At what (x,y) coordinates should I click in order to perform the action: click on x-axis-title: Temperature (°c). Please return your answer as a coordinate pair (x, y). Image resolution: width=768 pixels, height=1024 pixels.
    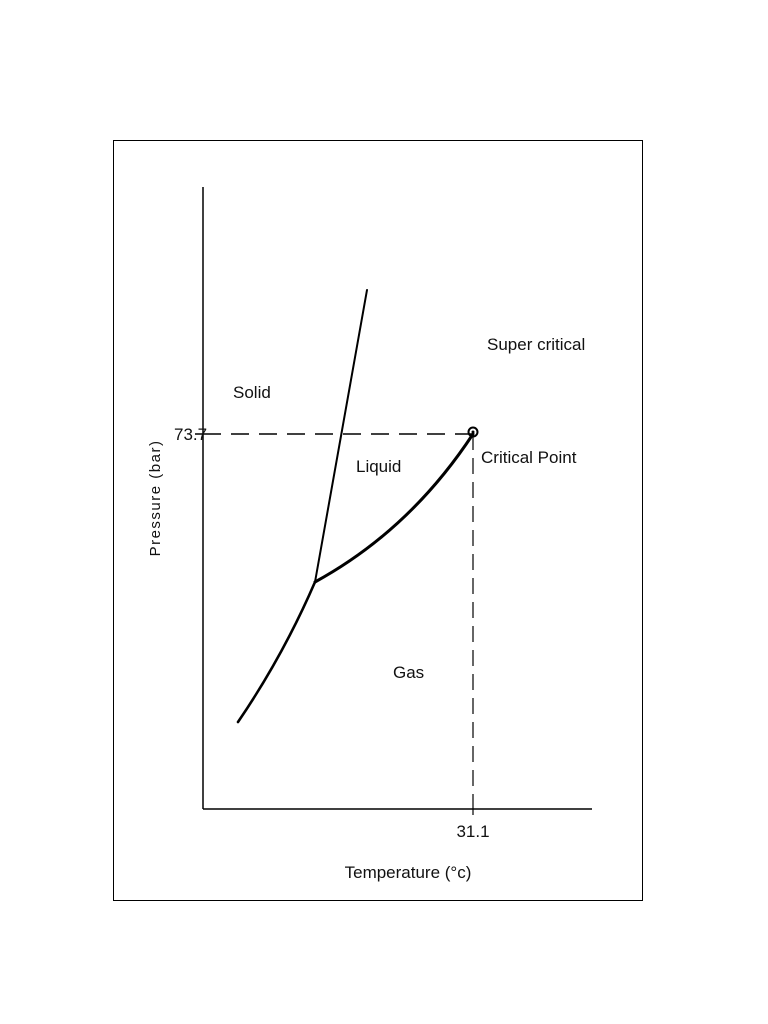
    Looking at the image, I should click on (408, 872).